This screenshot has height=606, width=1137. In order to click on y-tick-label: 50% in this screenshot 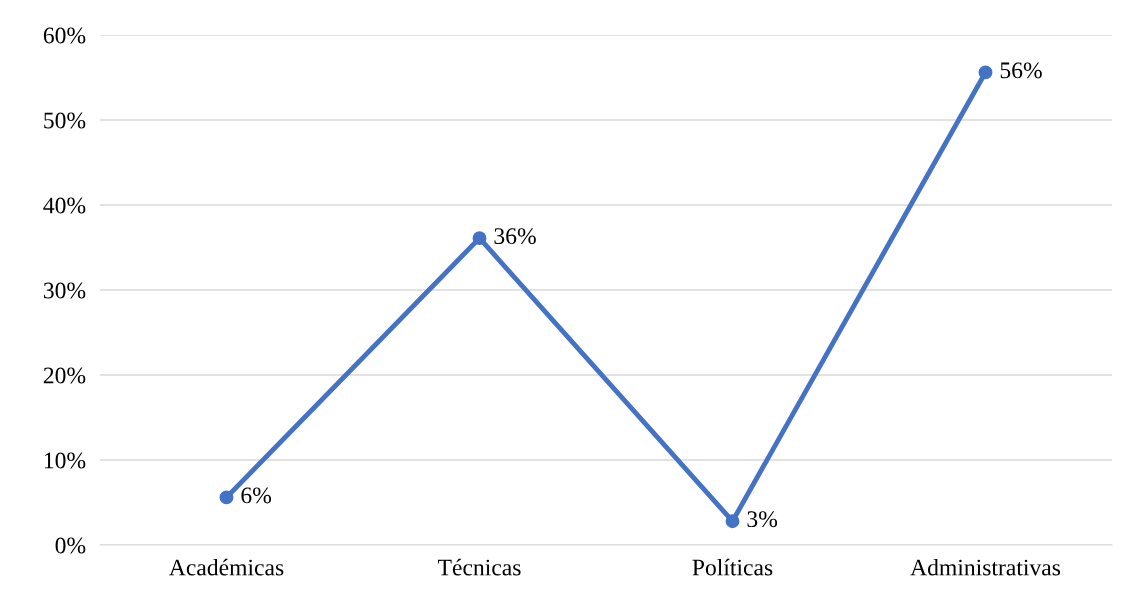, I will do `click(65, 120)`.